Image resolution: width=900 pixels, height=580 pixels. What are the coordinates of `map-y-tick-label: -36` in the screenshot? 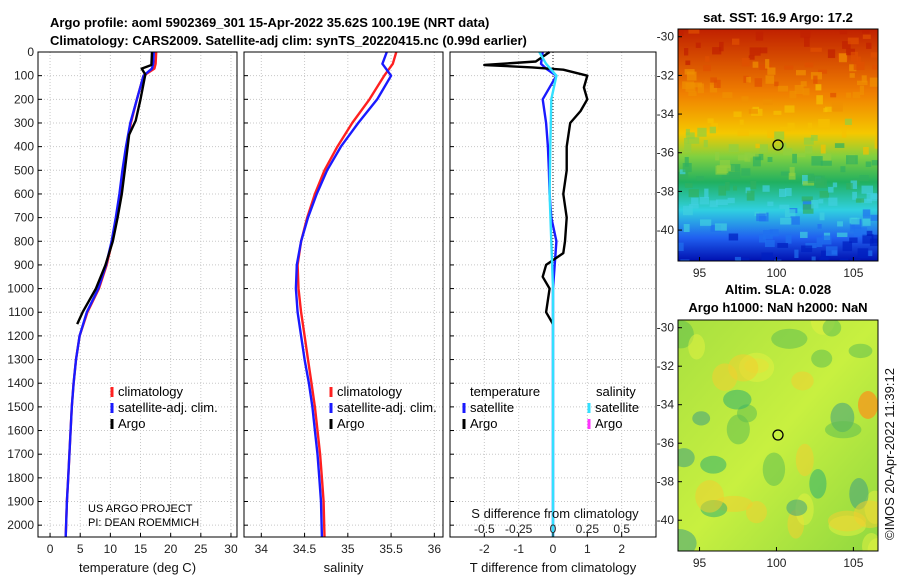 It's located at (666, 153).